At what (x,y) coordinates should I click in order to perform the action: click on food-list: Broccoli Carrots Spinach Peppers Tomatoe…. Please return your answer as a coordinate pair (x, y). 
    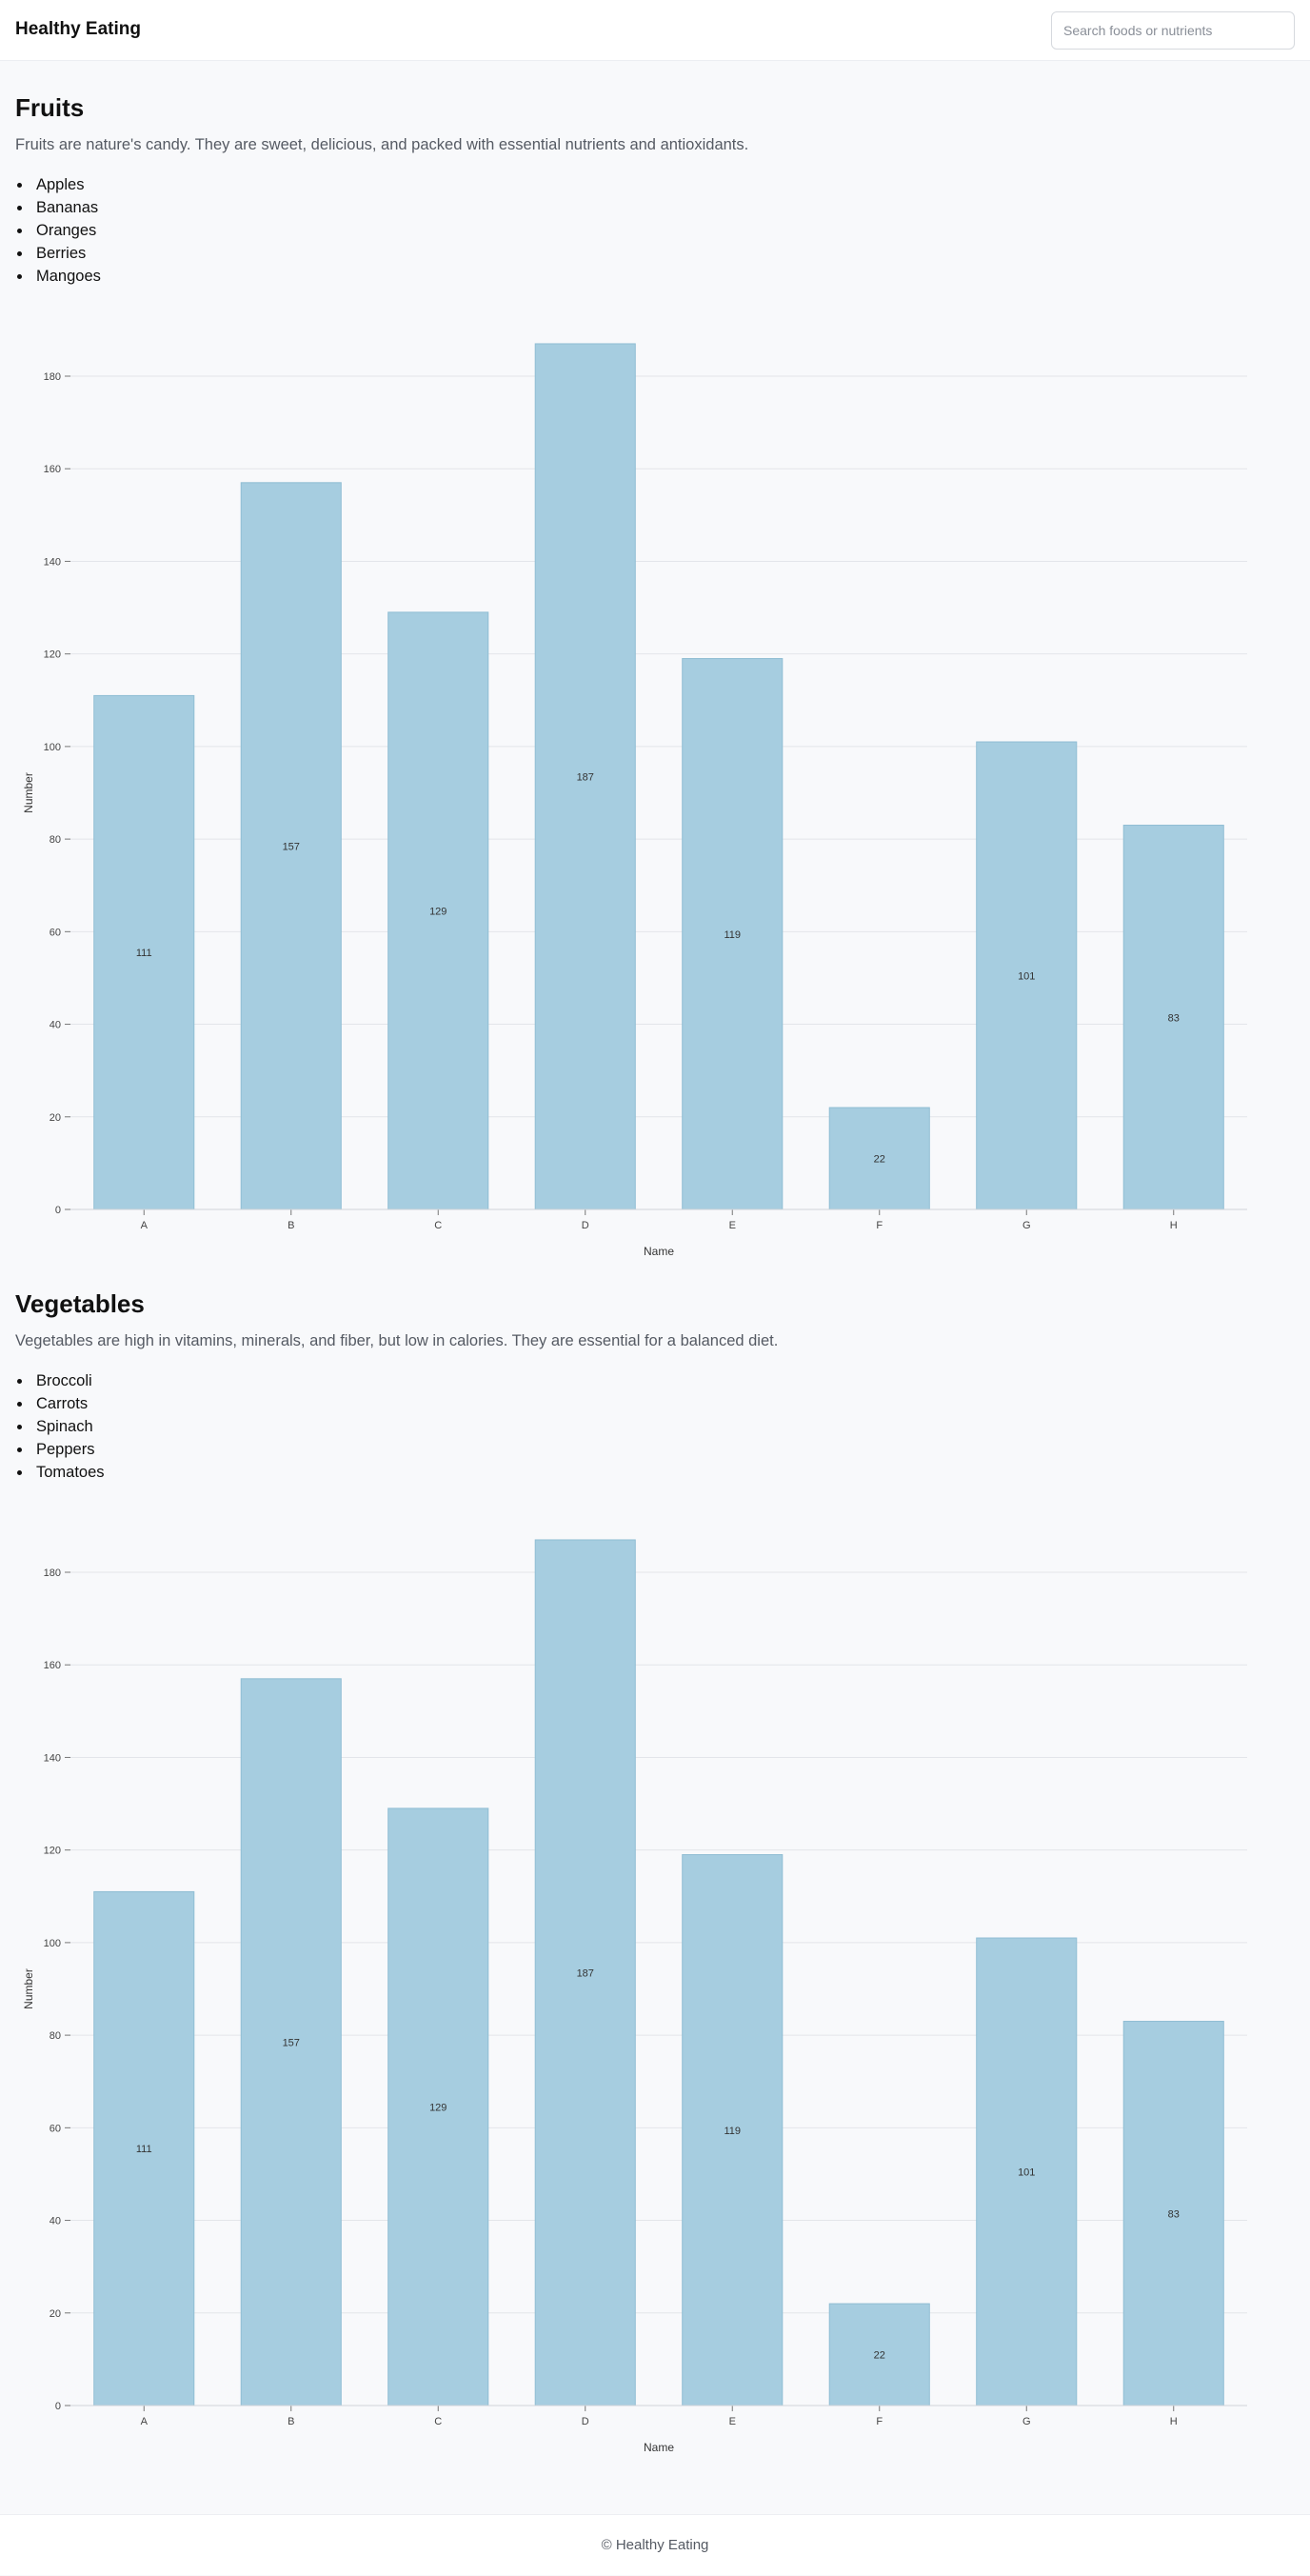
    Looking at the image, I should click on (644, 1426).